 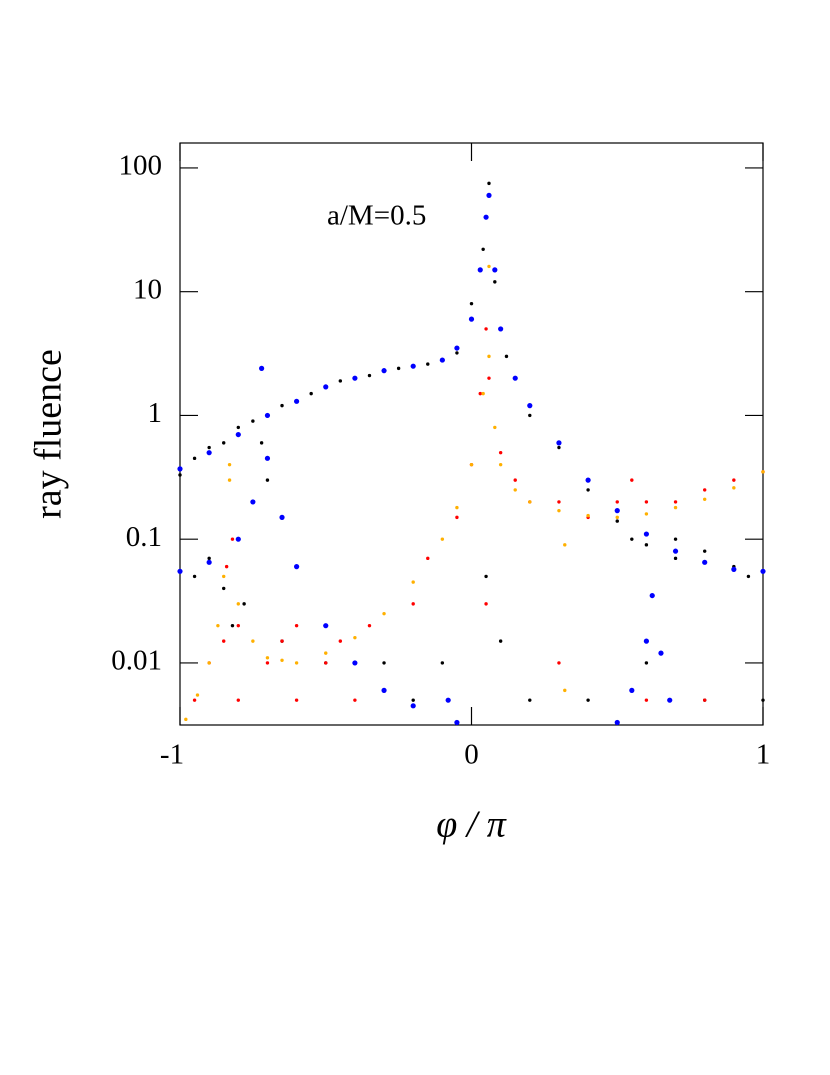 What do you see at coordinates (49, 434) in the screenshot?
I see `y-axis-label: ray fluence` at bounding box center [49, 434].